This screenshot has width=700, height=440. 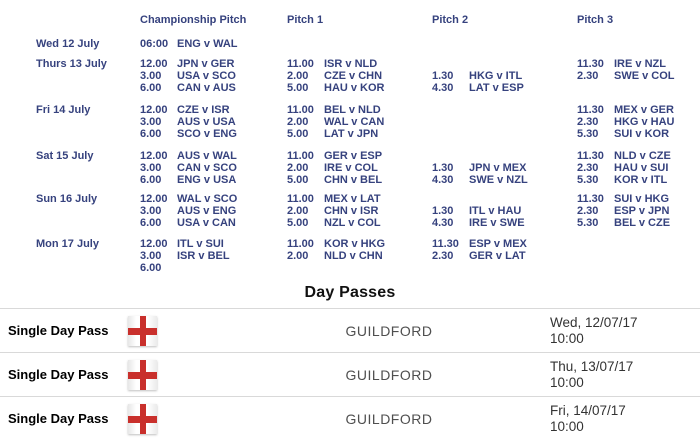 I want to click on match-teams: SUI v KOR, so click(x=642, y=134).